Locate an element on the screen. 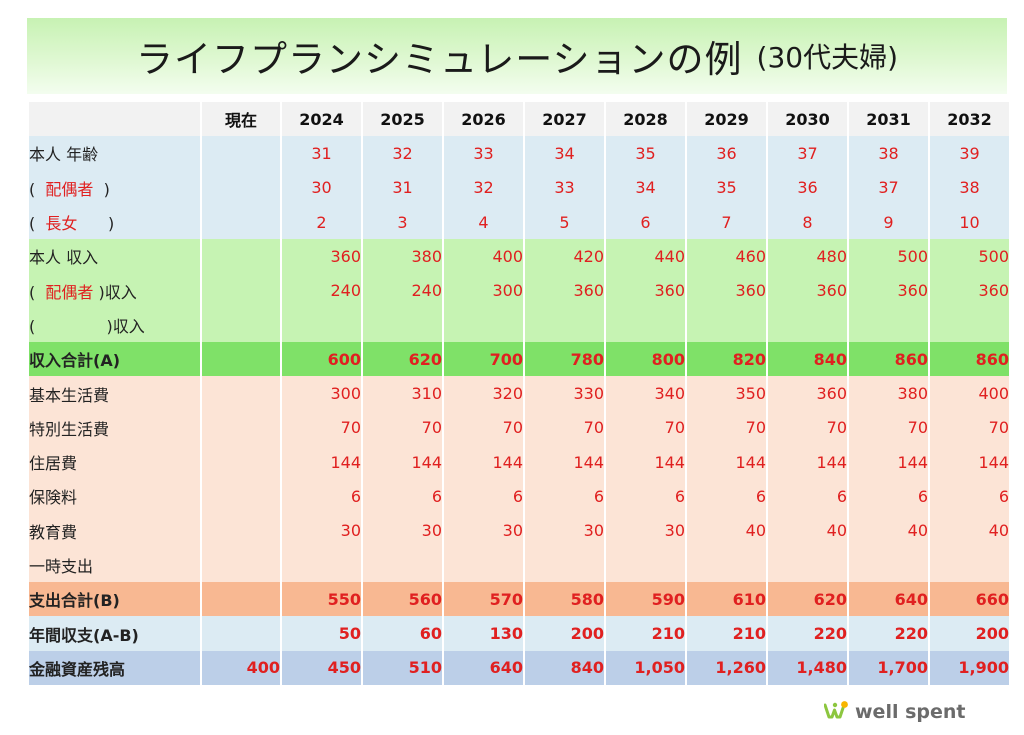 Image resolution: width=1024 pixels, height=735 pixels. value-cell: 640 is located at coordinates (483, 668).